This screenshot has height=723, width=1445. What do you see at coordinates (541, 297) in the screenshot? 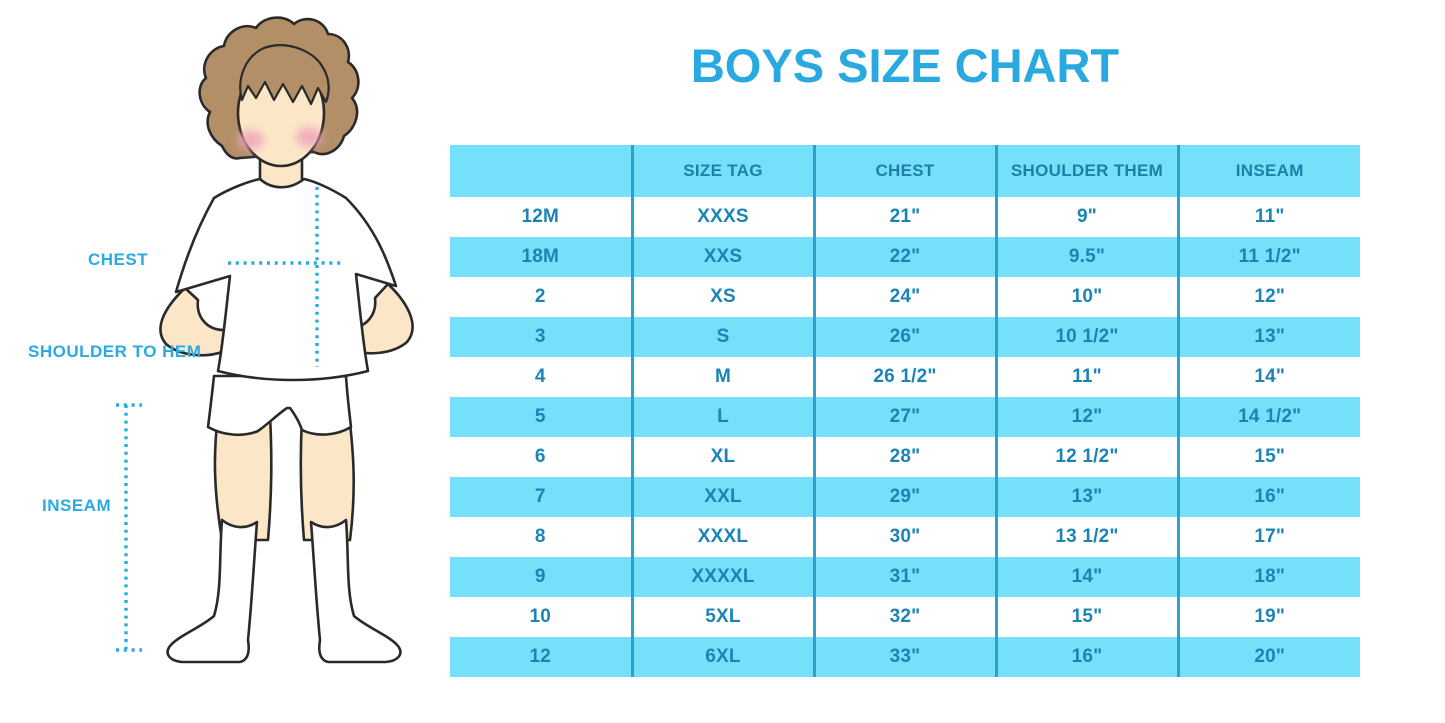
I see `size-cell: 2` at bounding box center [541, 297].